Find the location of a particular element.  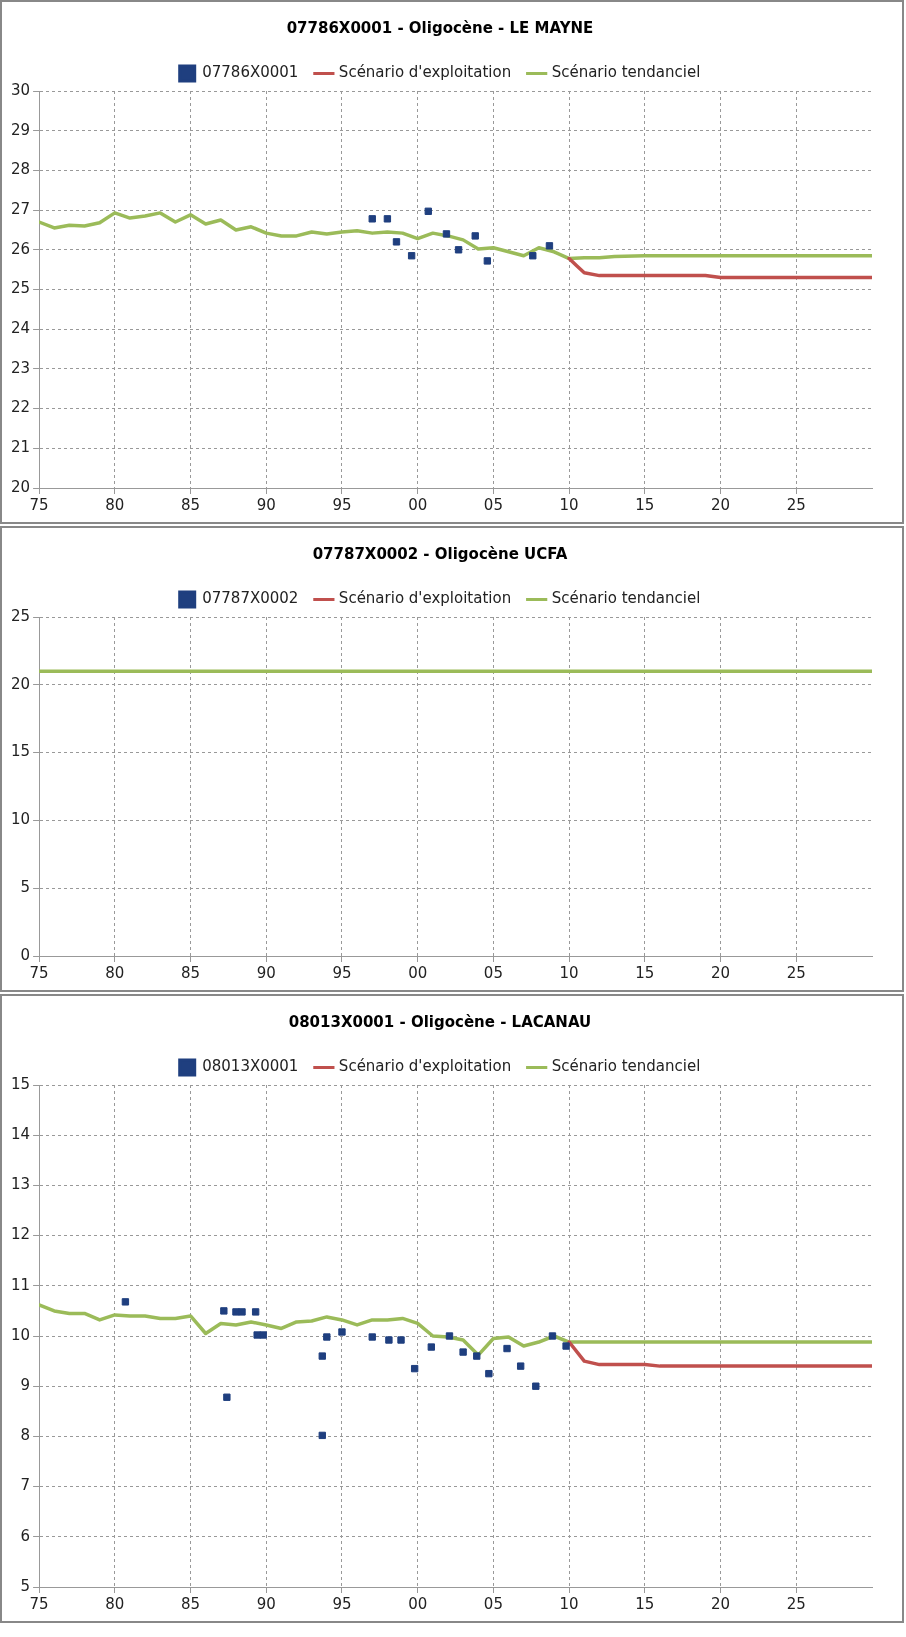

y-tick-label: 0 is located at coordinates (25, 954).